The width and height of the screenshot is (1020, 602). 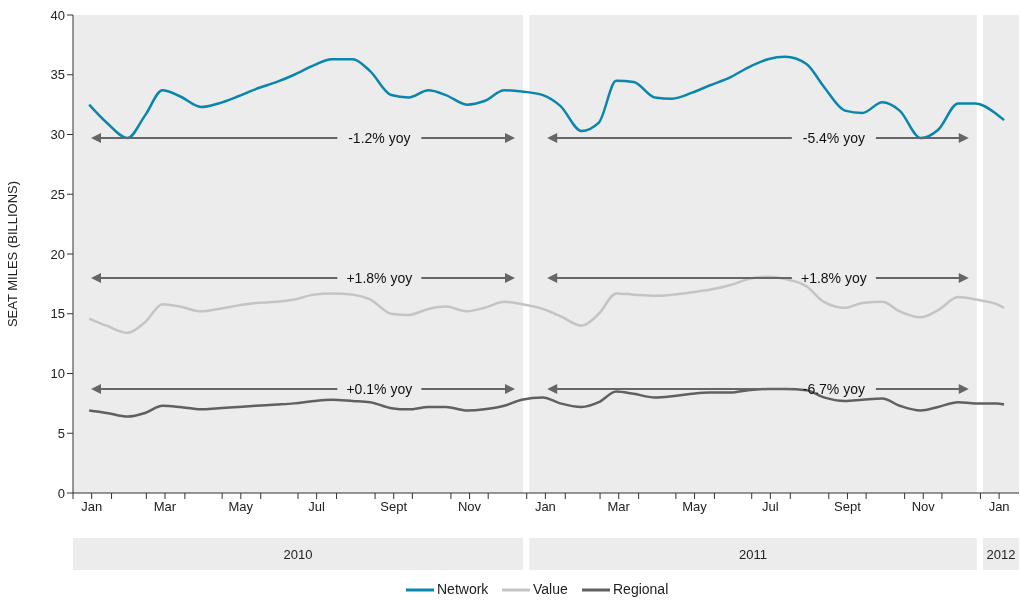 I want to click on y-tick-label: 0, so click(x=61, y=493).